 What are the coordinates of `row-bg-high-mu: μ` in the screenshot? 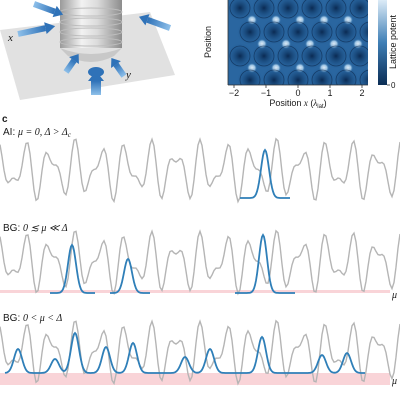 It's located at (394, 381).